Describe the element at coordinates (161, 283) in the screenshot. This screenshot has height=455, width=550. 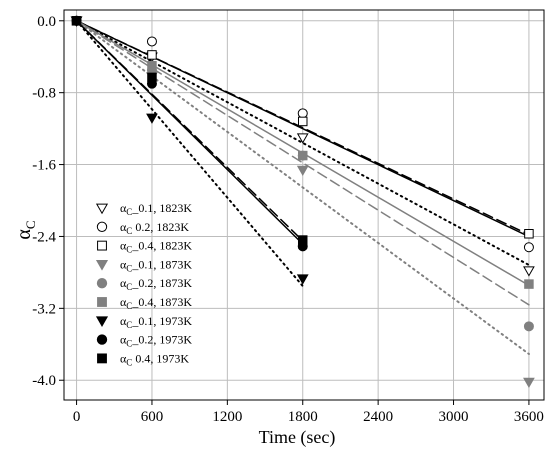
I see `legend-label-text: _0.2, 1873K` at that location.